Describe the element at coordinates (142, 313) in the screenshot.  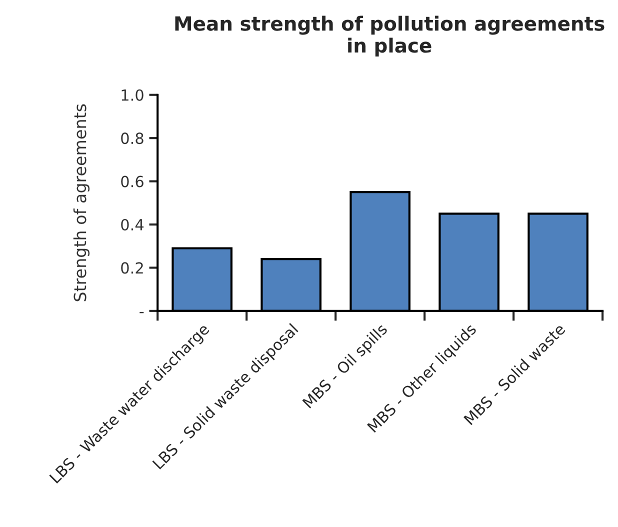
I see `y-tick-label: -` at that location.